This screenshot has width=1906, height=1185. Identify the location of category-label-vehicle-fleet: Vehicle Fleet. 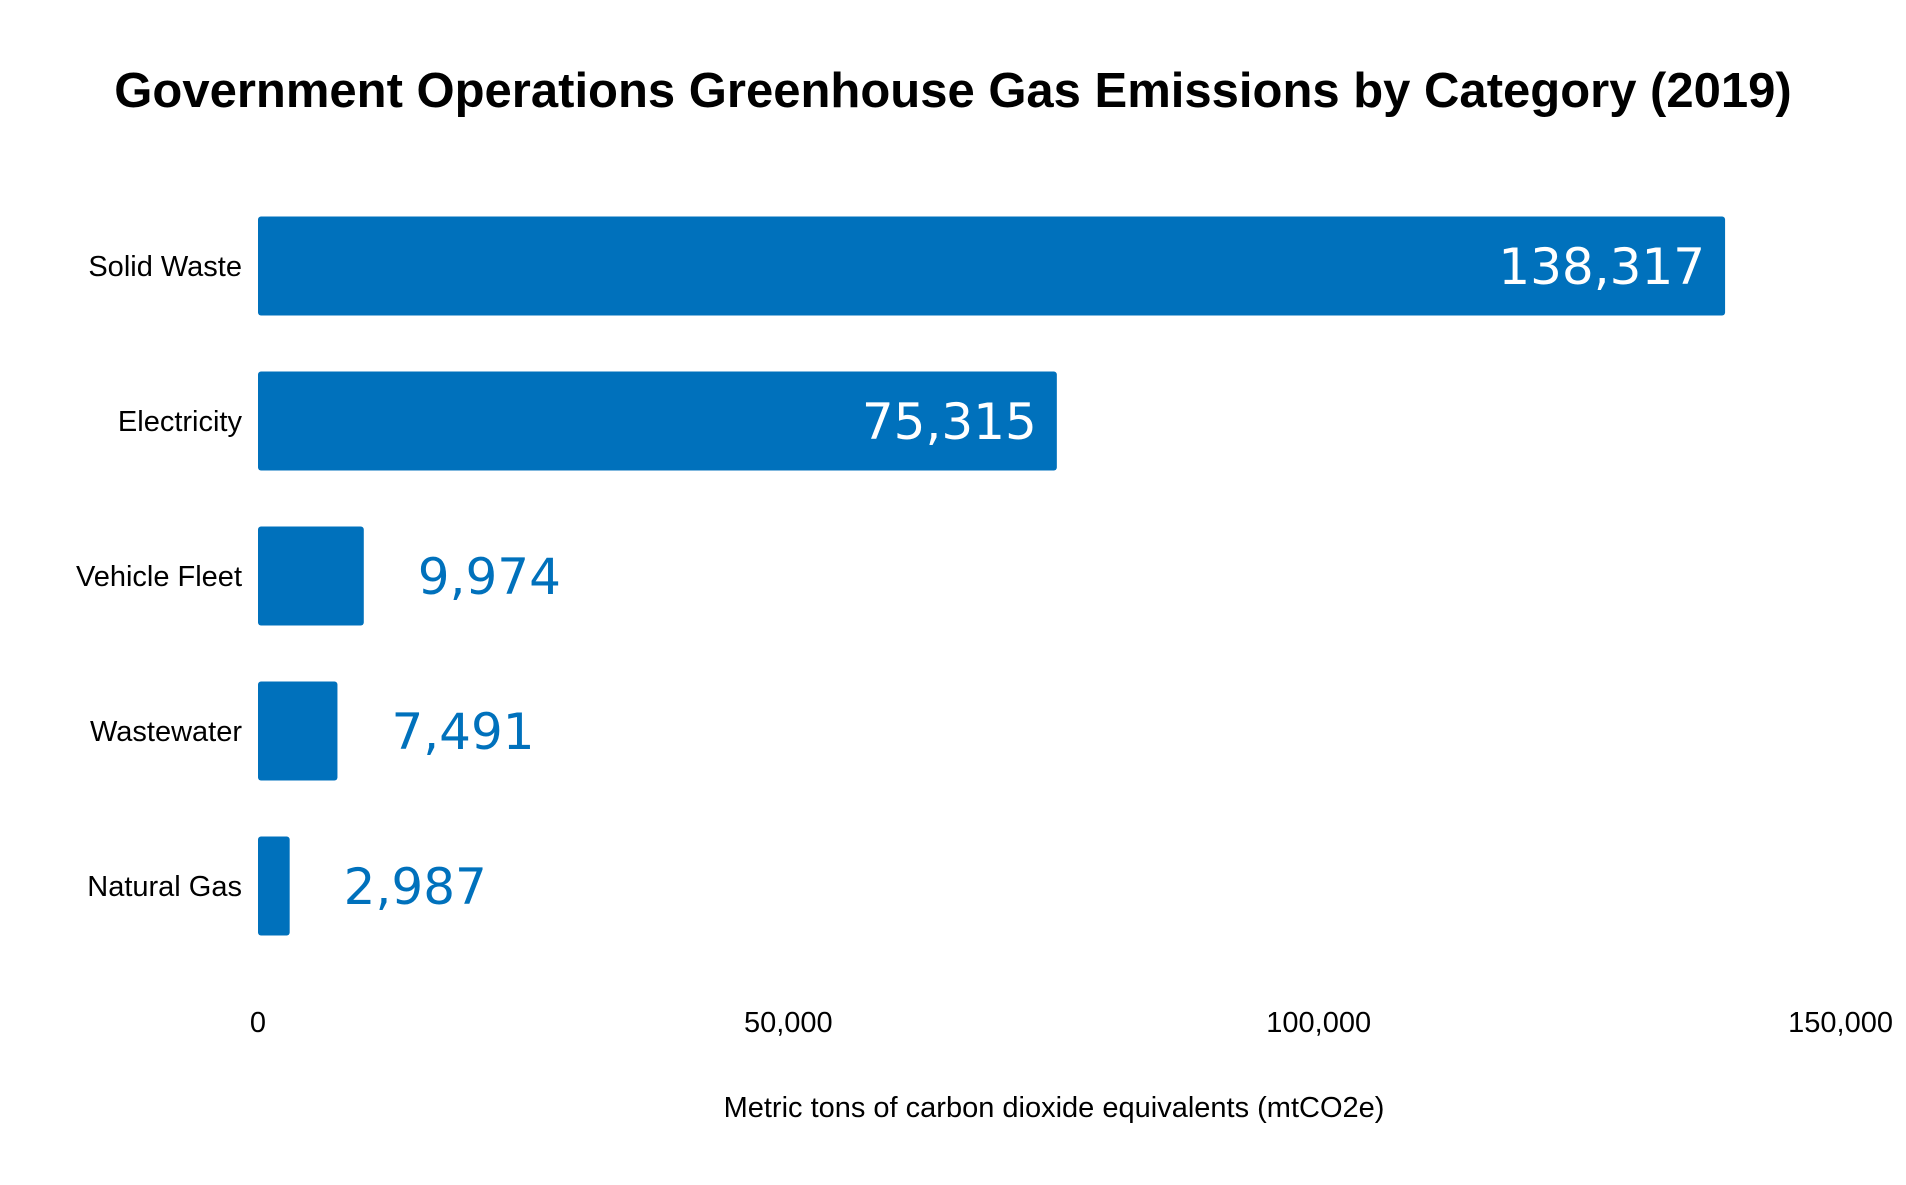
(159, 577).